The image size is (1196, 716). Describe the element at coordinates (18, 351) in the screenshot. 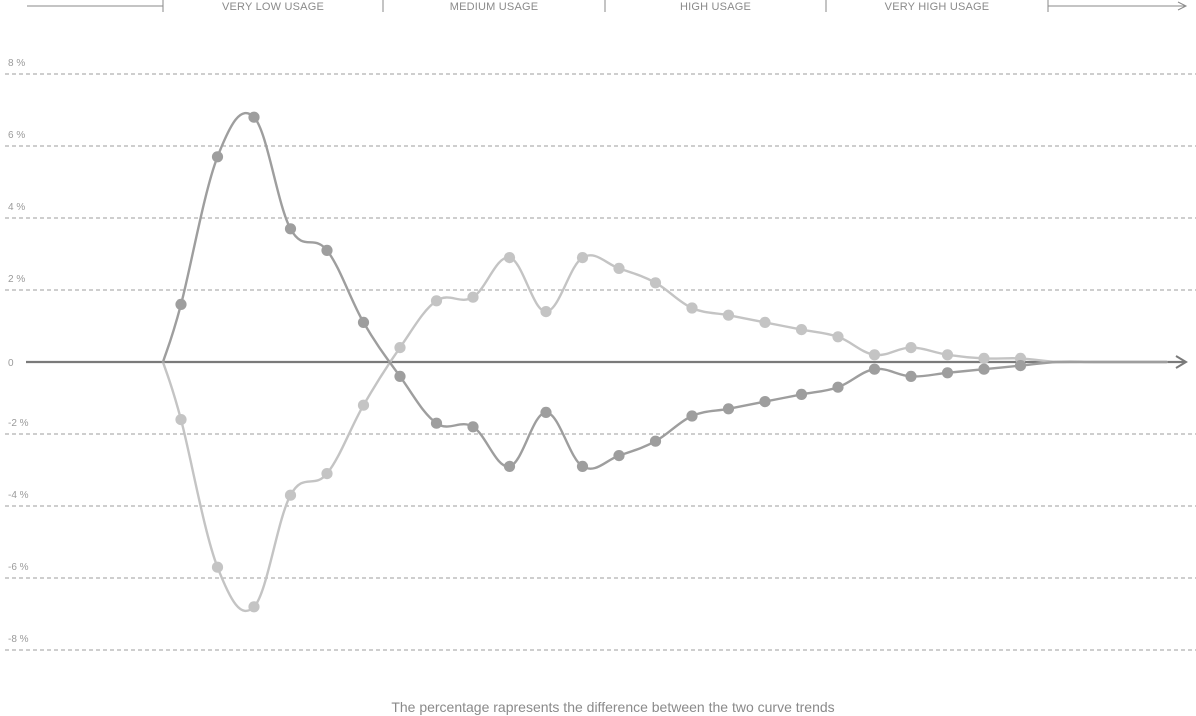

I see `y-tick-labels: 8 % 6 % 4 % 2 % 0 -2 % -4 % -6 % -8 %` at that location.